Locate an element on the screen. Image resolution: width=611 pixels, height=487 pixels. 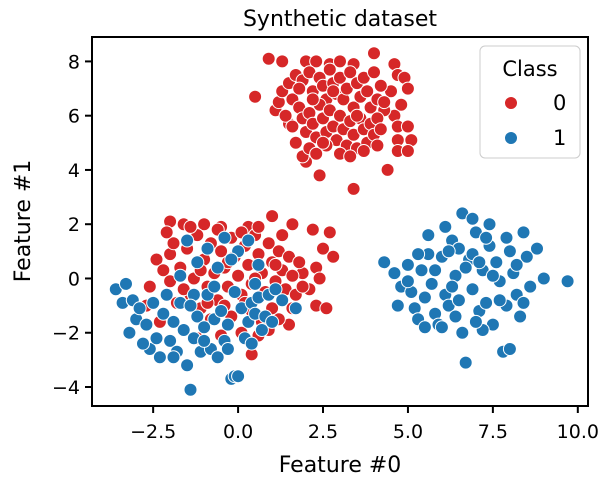
legend: Class 0 1 is located at coordinates (530, 102).